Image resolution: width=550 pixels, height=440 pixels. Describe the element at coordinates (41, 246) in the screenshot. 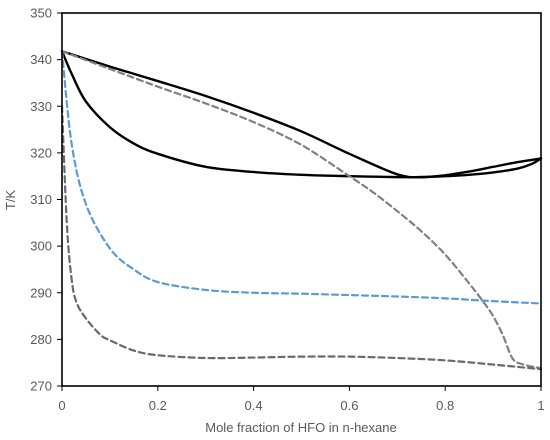

I see `y-tick-label: 300` at that location.